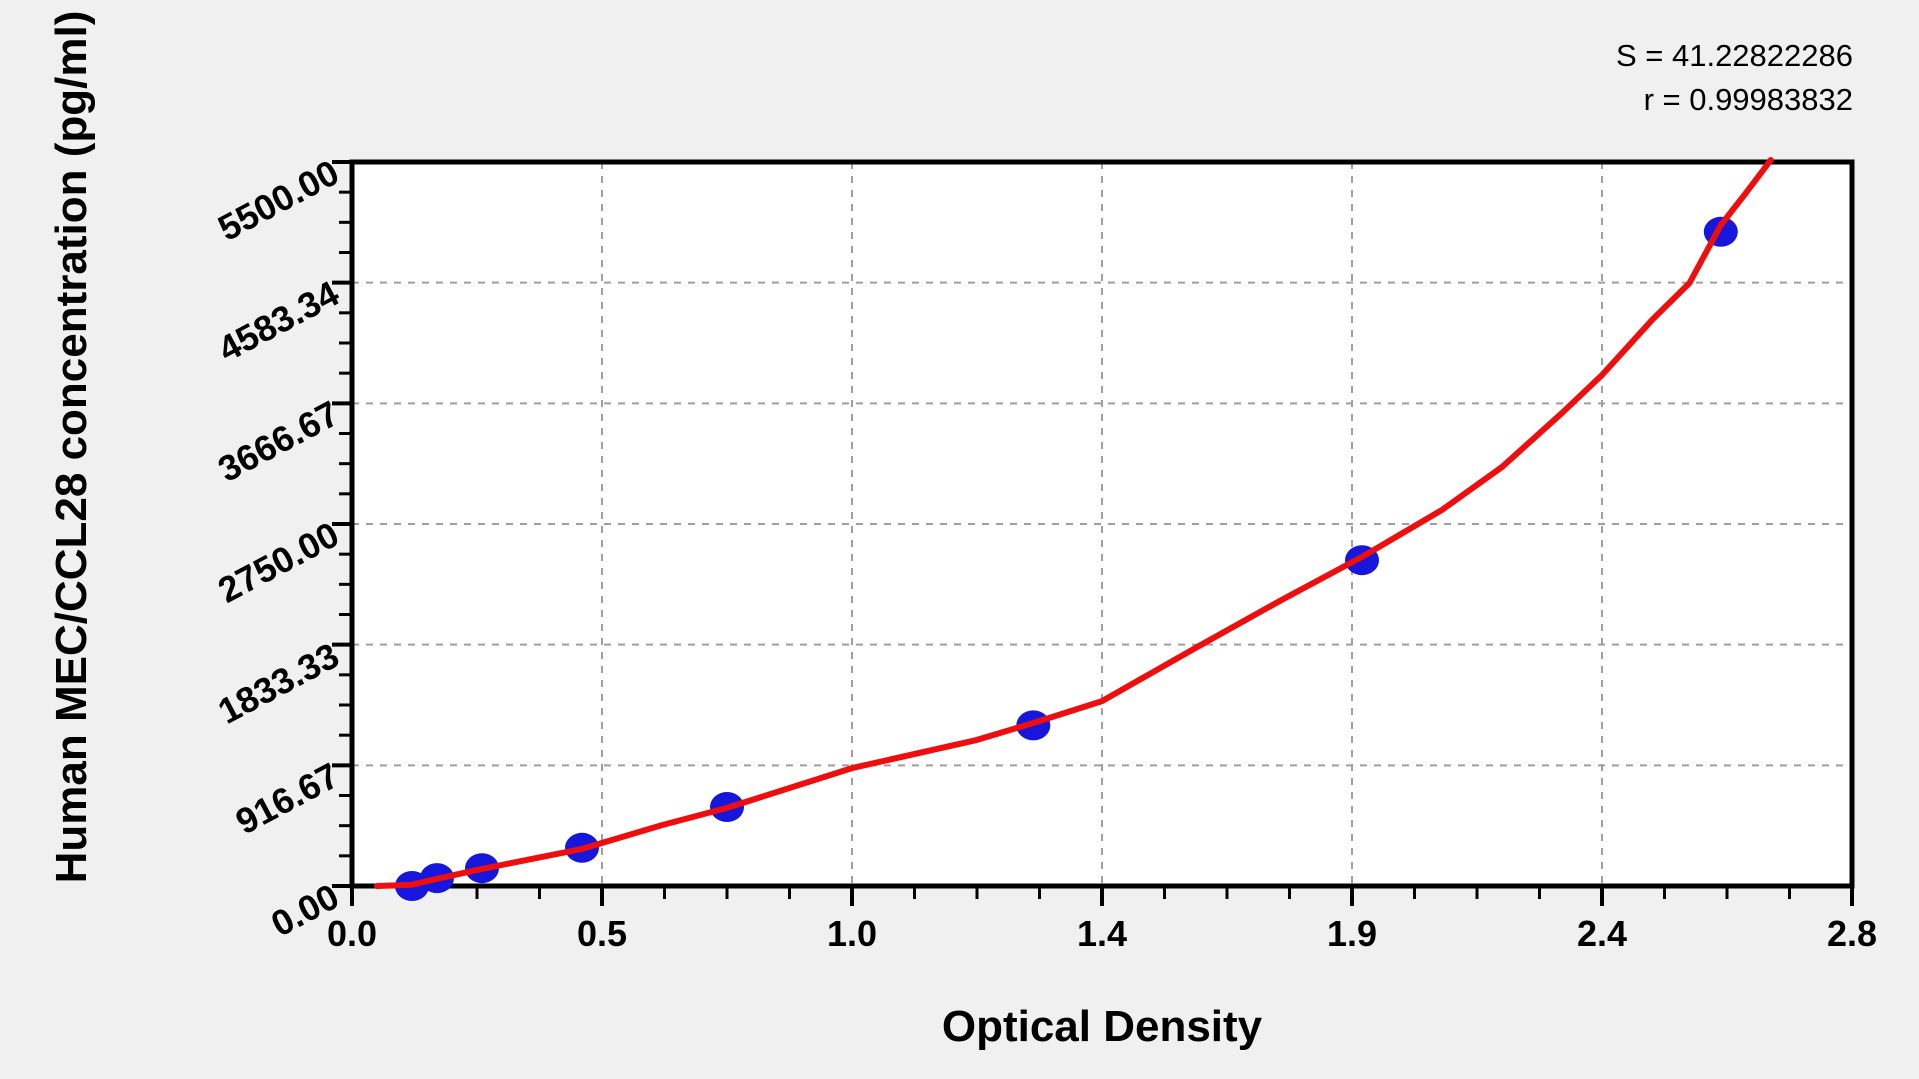 The width and height of the screenshot is (1919, 1079). Describe the element at coordinates (1352, 933) in the screenshot. I see `x-tick-label: 1.9` at that location.